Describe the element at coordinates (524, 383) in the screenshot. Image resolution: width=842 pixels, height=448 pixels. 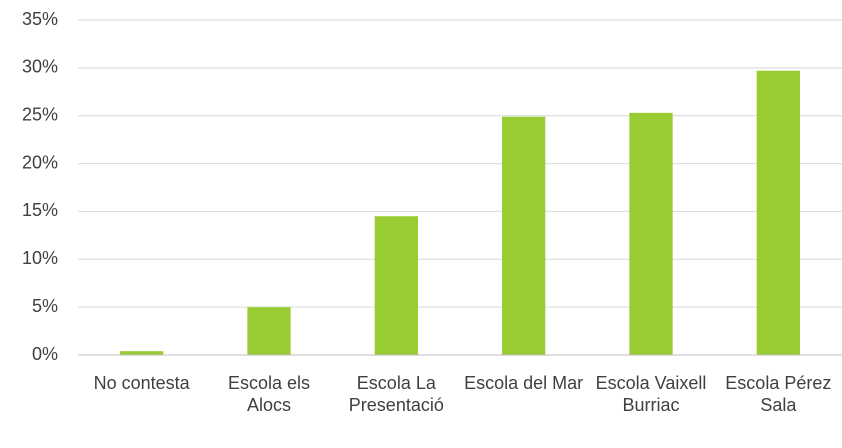
I see `x-tick-label: Escola del Mar` at that location.